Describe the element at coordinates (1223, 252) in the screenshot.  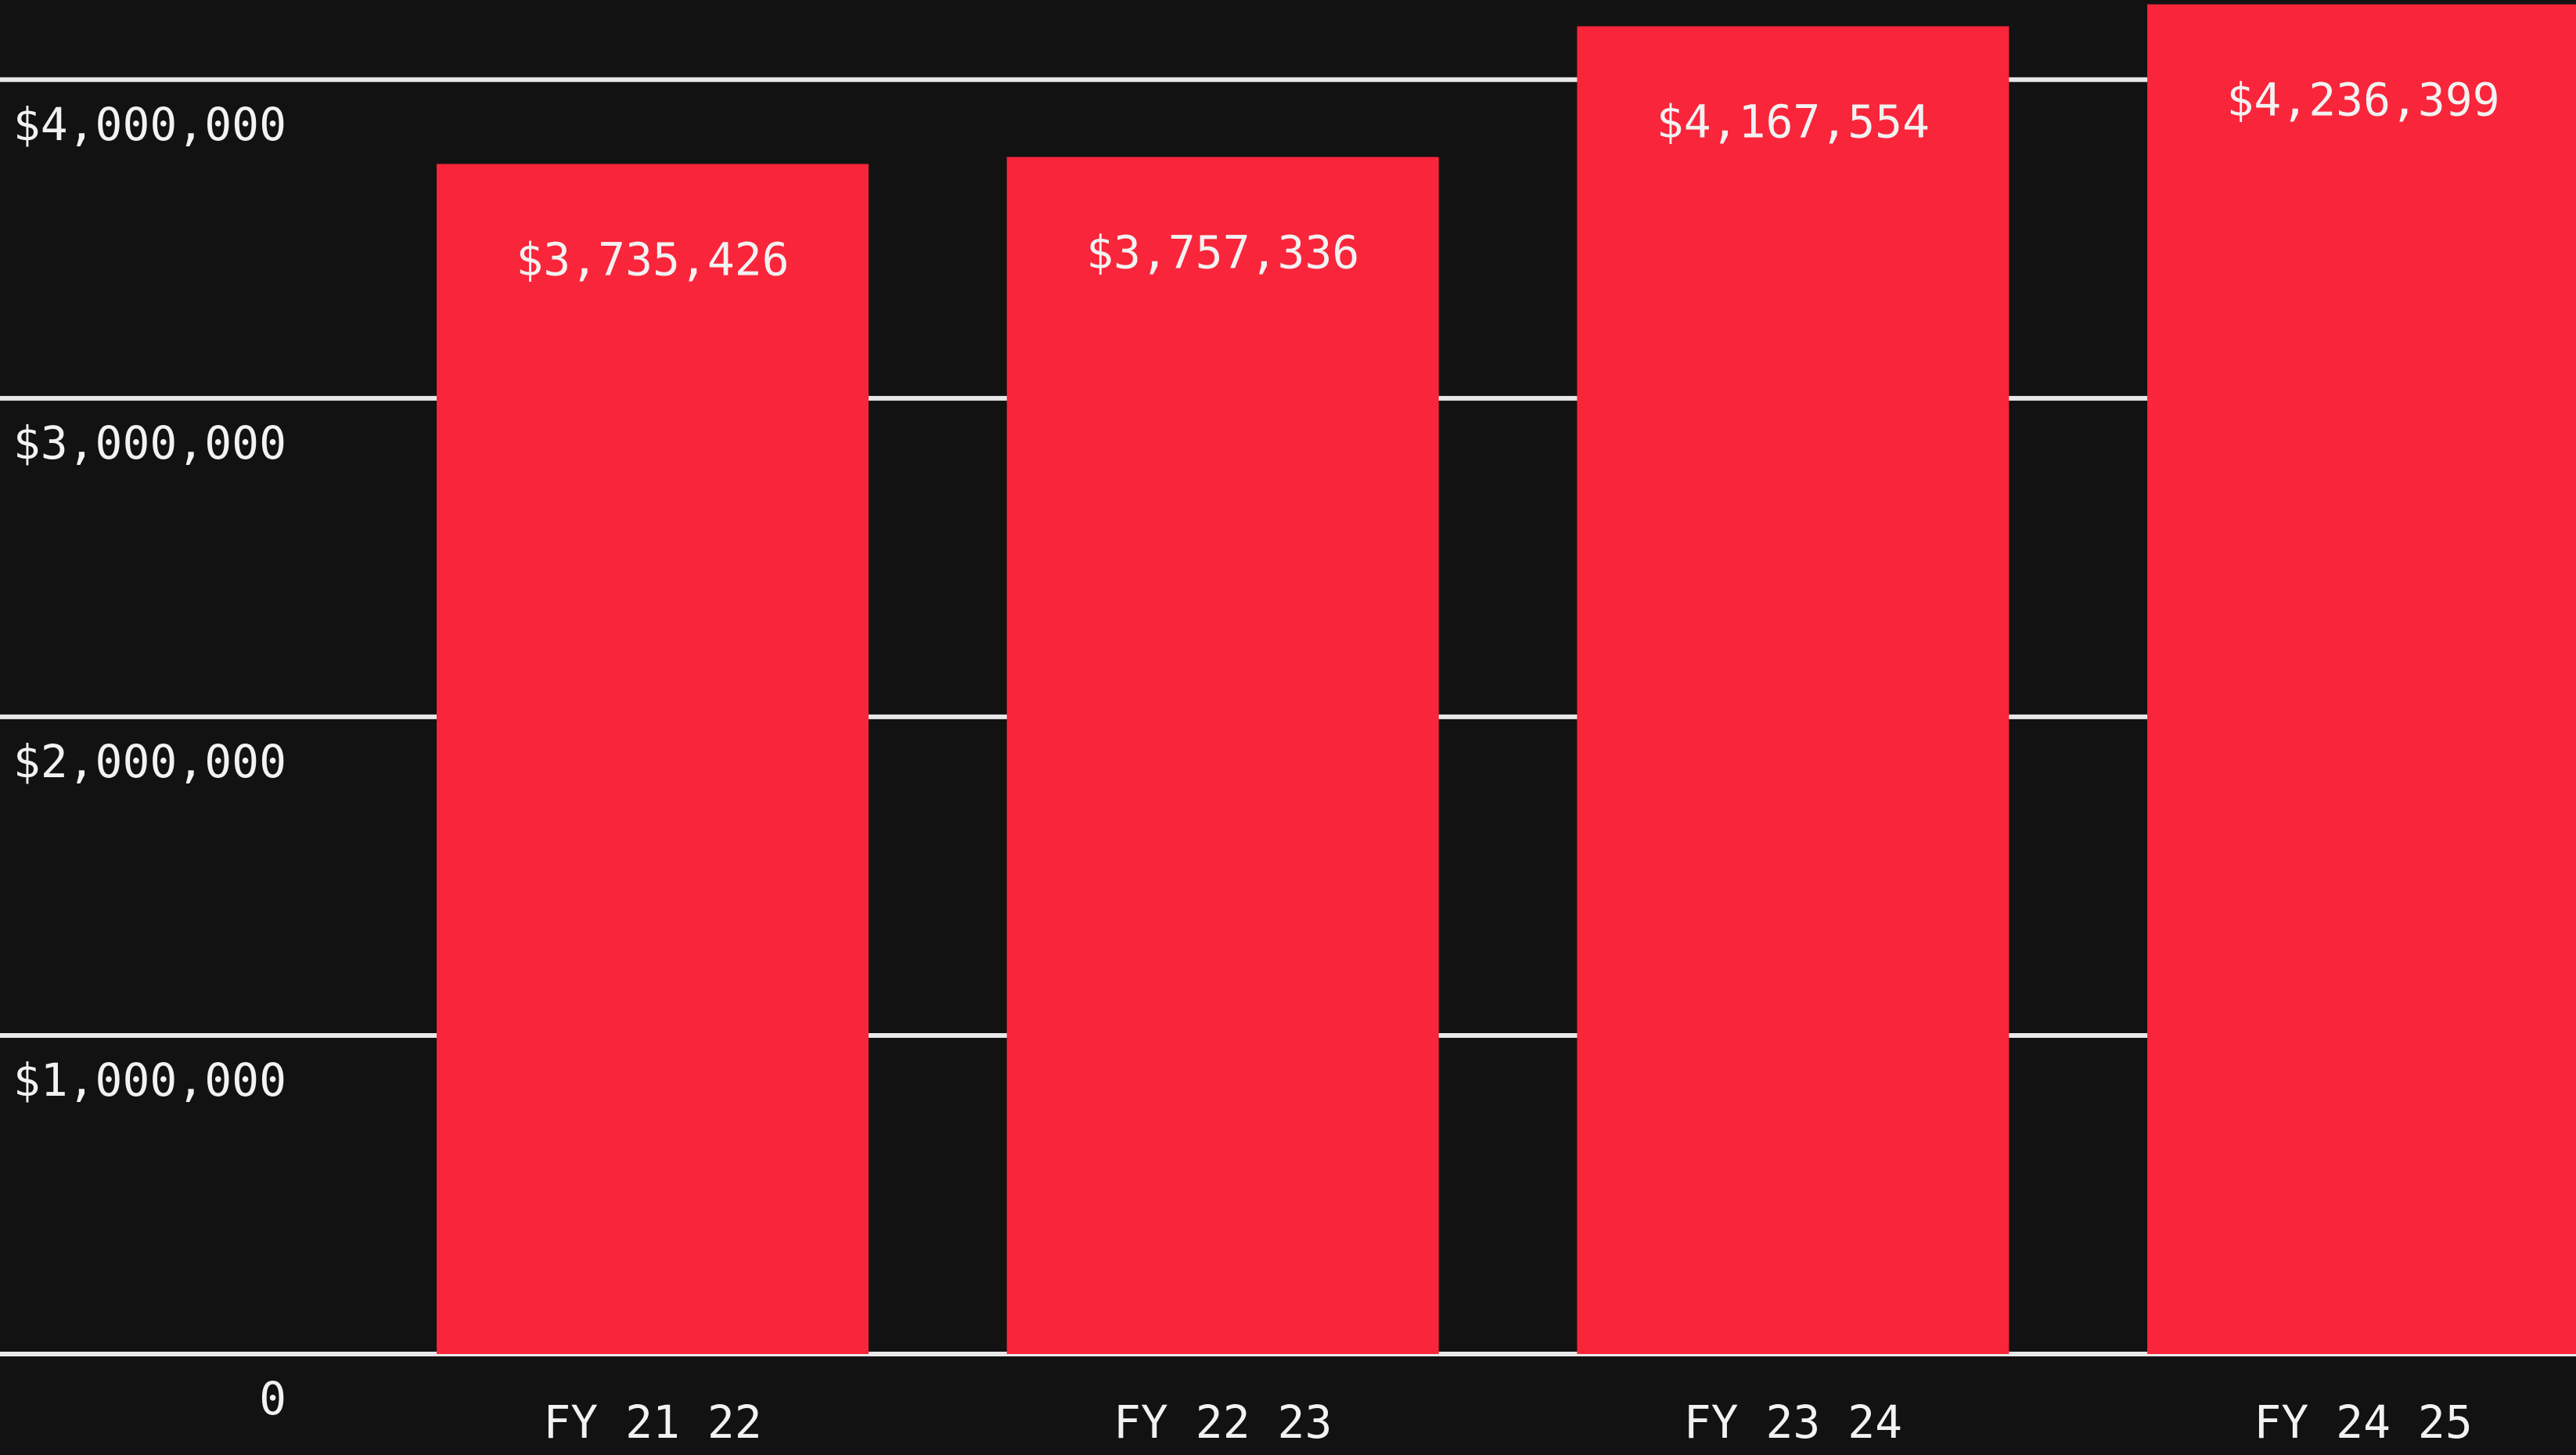
I see `value-label: $3,757,336` at that location.